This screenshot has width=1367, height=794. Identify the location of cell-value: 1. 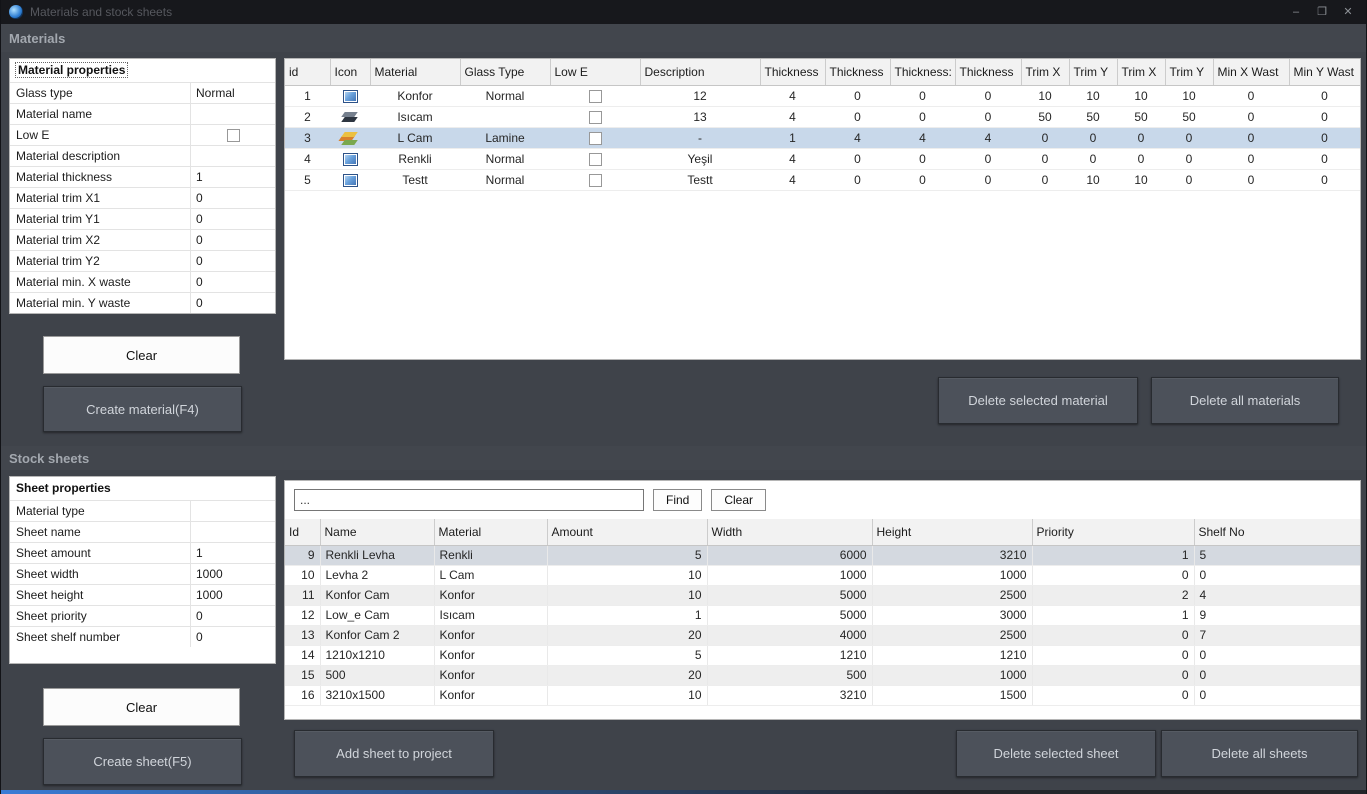
(792, 138).